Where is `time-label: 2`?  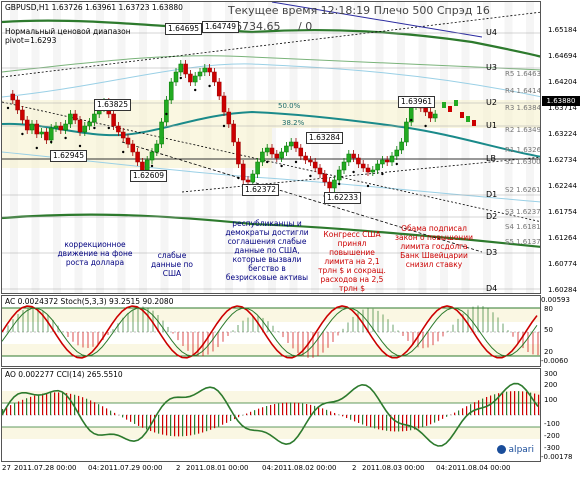
time-label: 2 is located at coordinates (354, 468).